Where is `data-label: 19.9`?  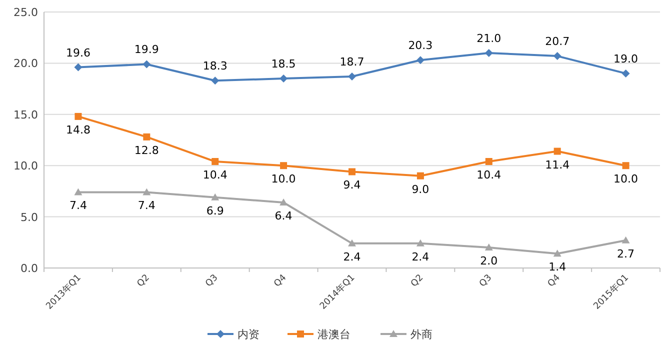 data-label: 19.9 is located at coordinates (146, 49).